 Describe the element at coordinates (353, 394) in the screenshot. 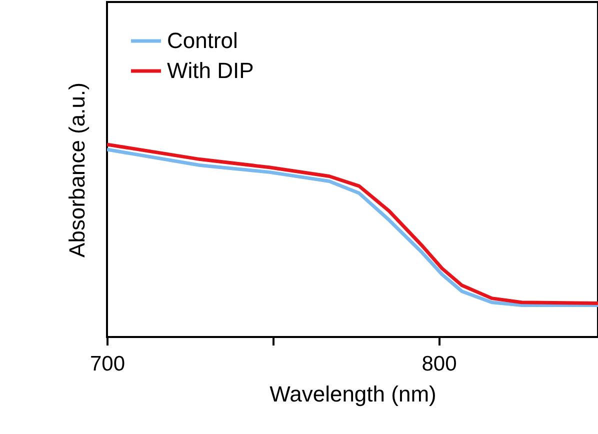

I see `x-axis-title: Wavelength (nm)` at that location.